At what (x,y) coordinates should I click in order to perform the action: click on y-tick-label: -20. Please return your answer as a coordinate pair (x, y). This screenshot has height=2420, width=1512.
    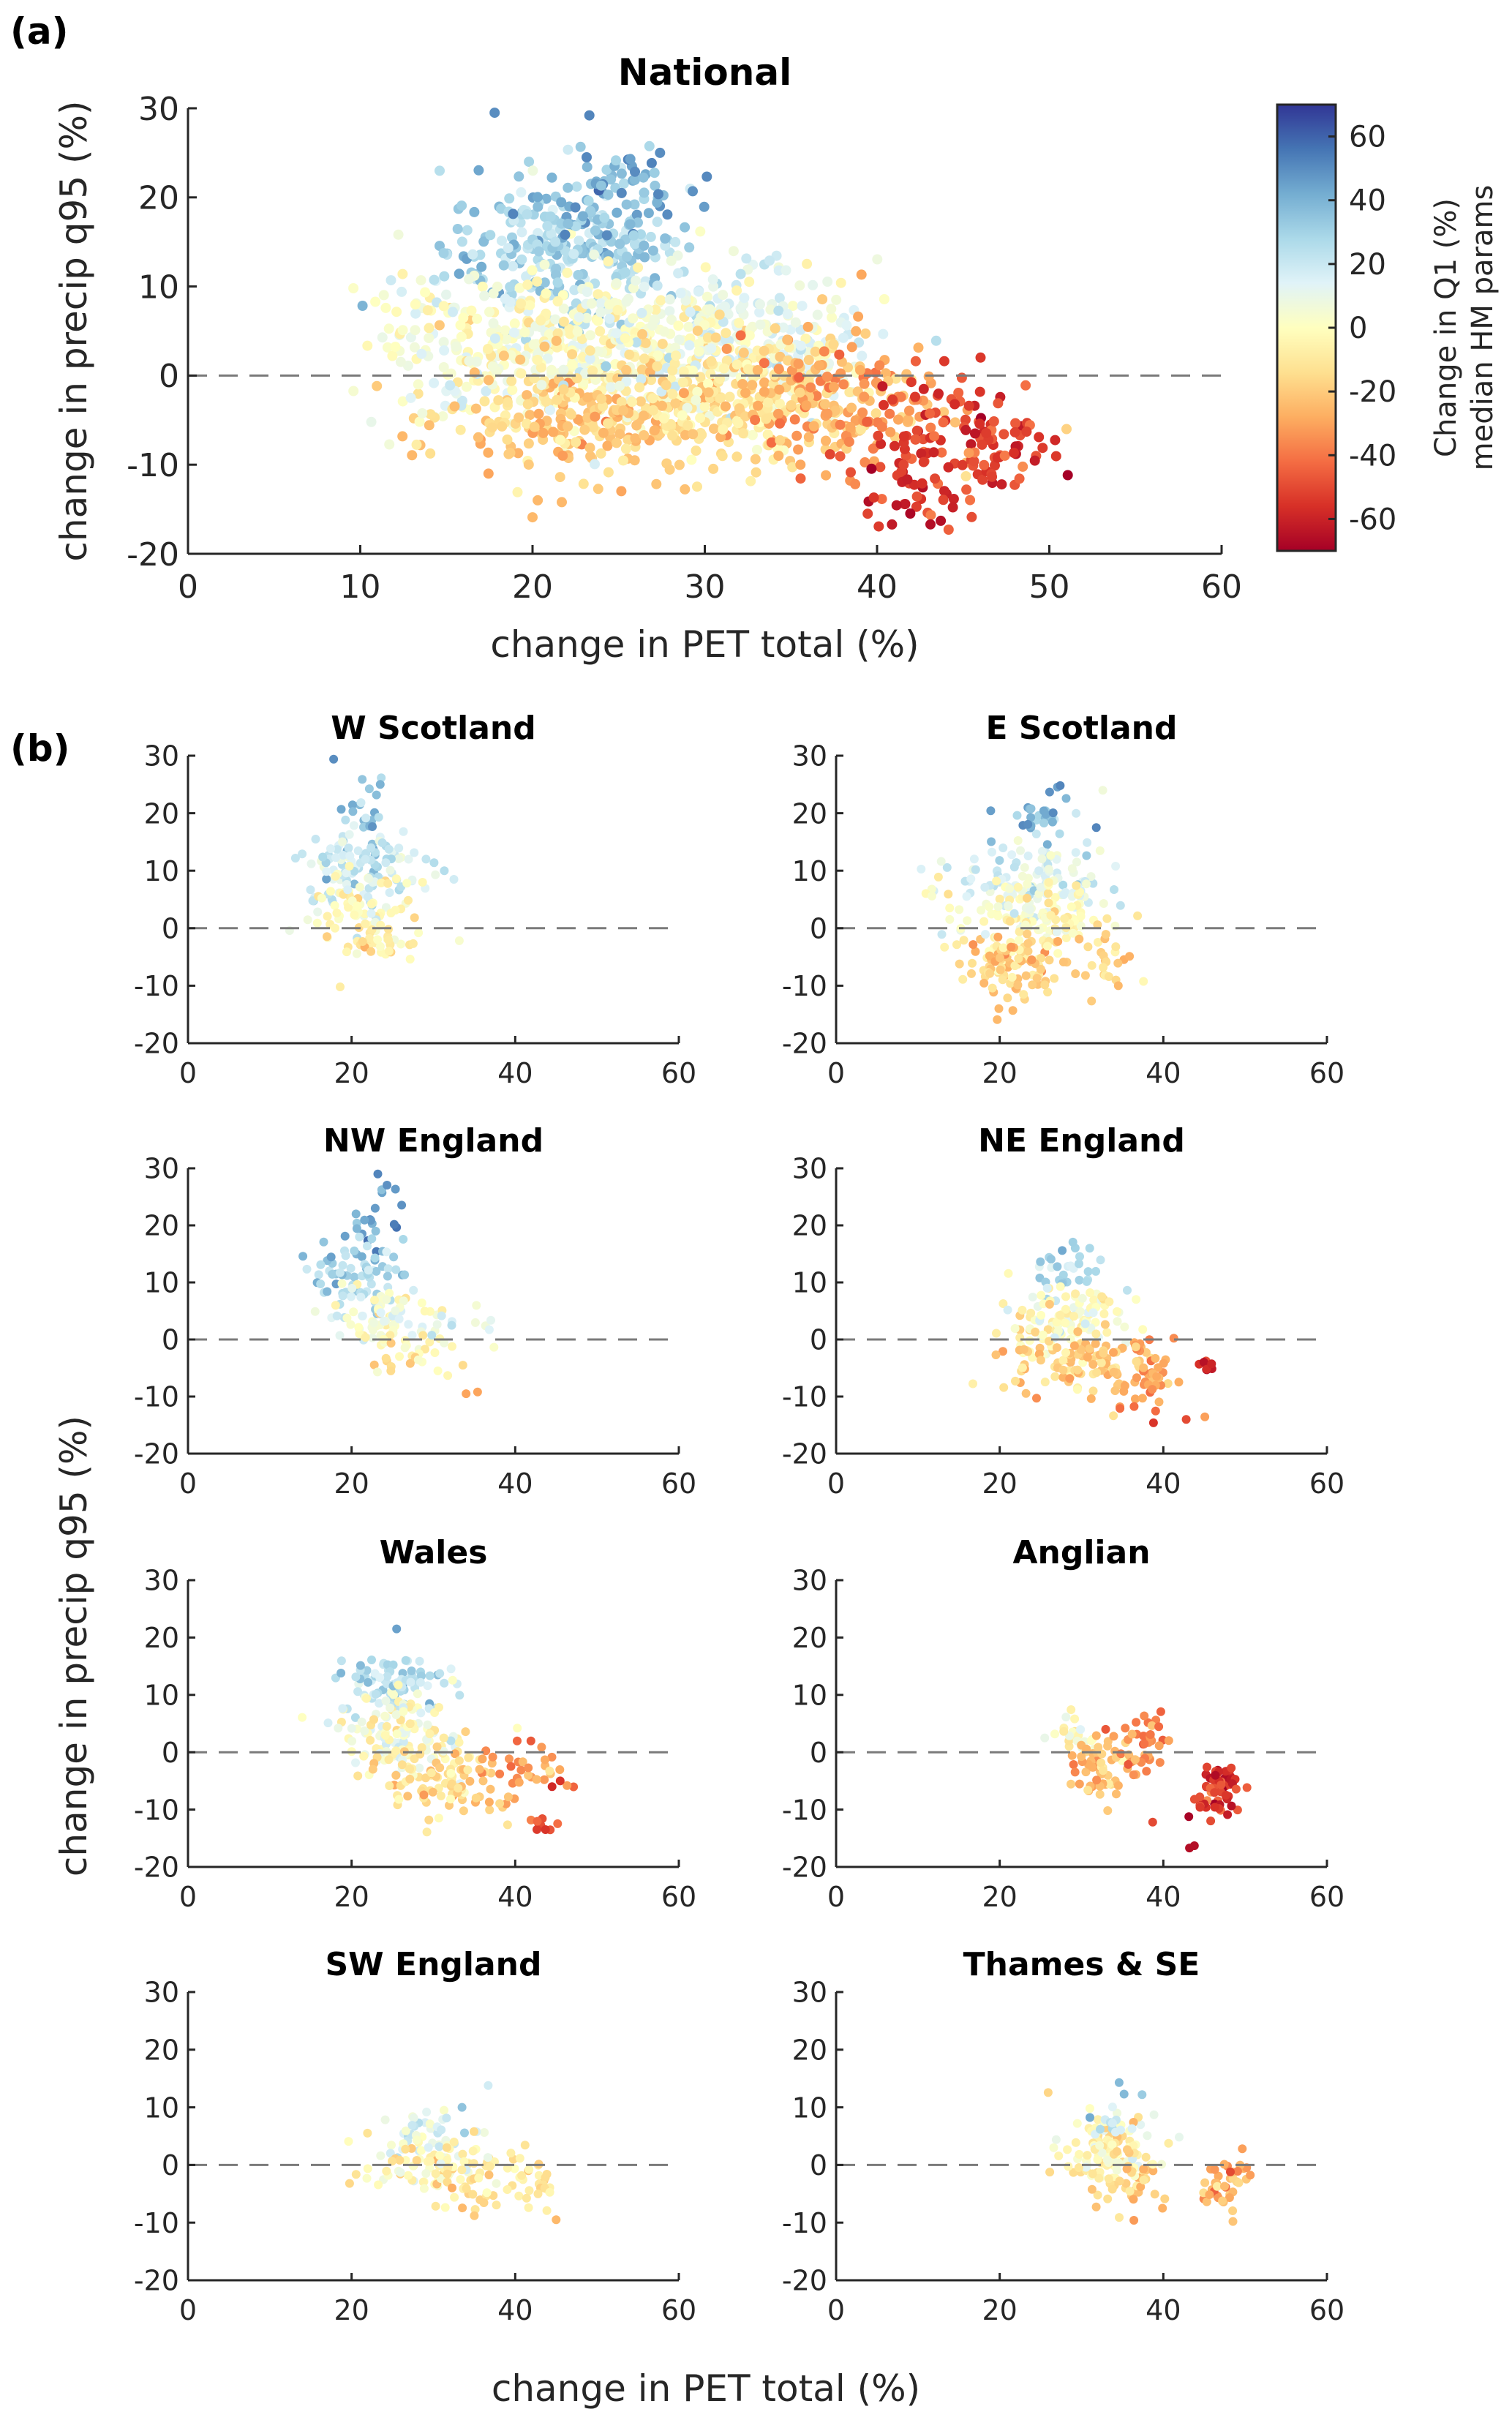
    Looking at the image, I should click on (156, 2281).